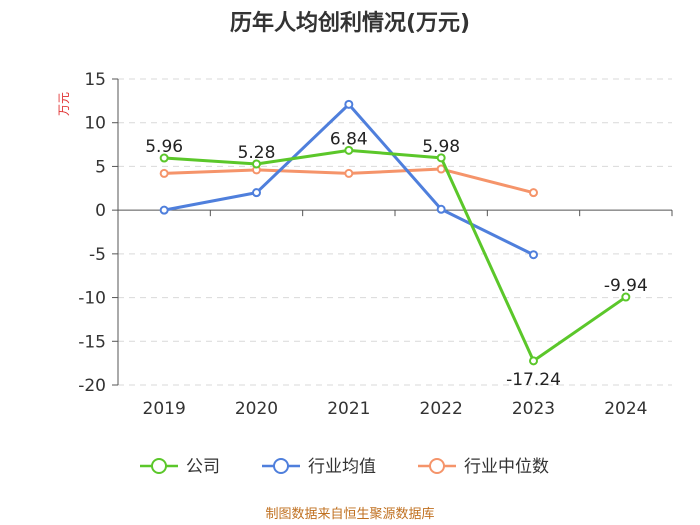 The width and height of the screenshot is (700, 525). Describe the element at coordinates (256, 409) in the screenshot. I see `x-tick-label: 2020` at that location.